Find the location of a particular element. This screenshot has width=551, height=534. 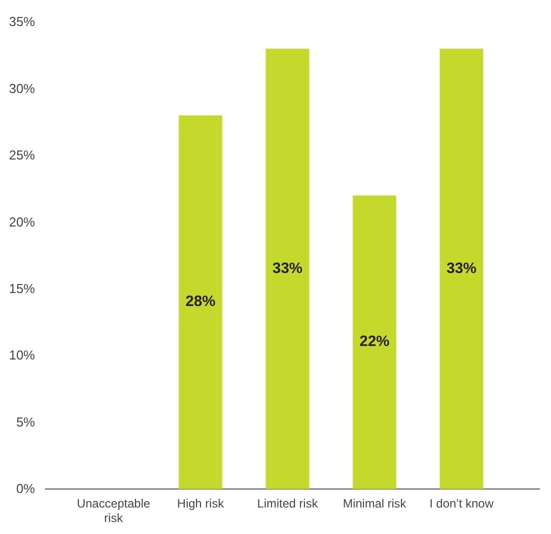

y-tick-label: 20% is located at coordinates (22, 222).